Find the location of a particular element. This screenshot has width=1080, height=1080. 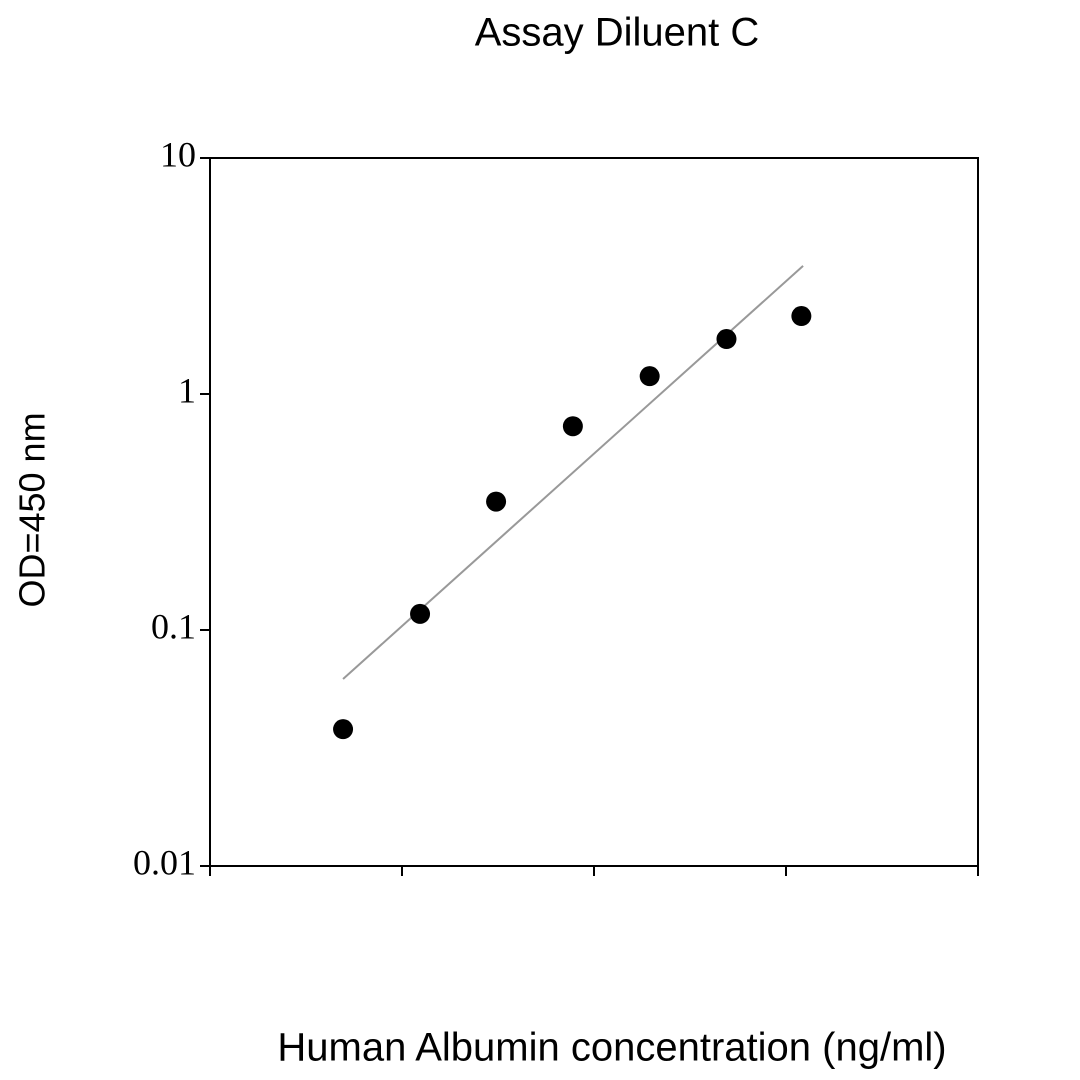

y-tick-label: 1 is located at coordinates (187, 390).